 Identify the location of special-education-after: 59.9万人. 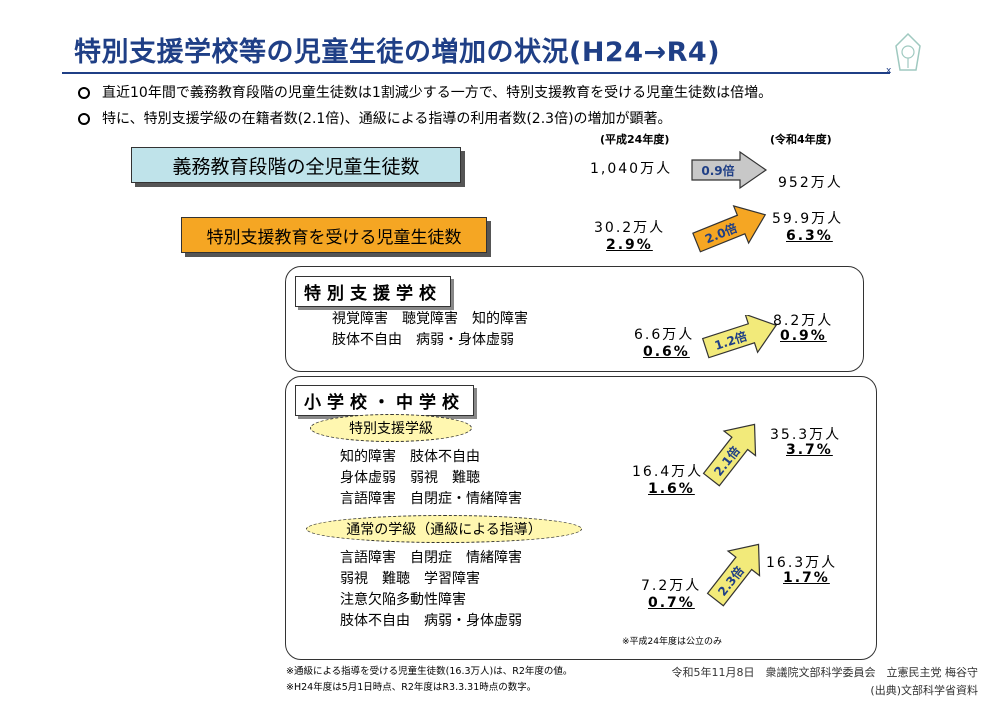
(808, 219).